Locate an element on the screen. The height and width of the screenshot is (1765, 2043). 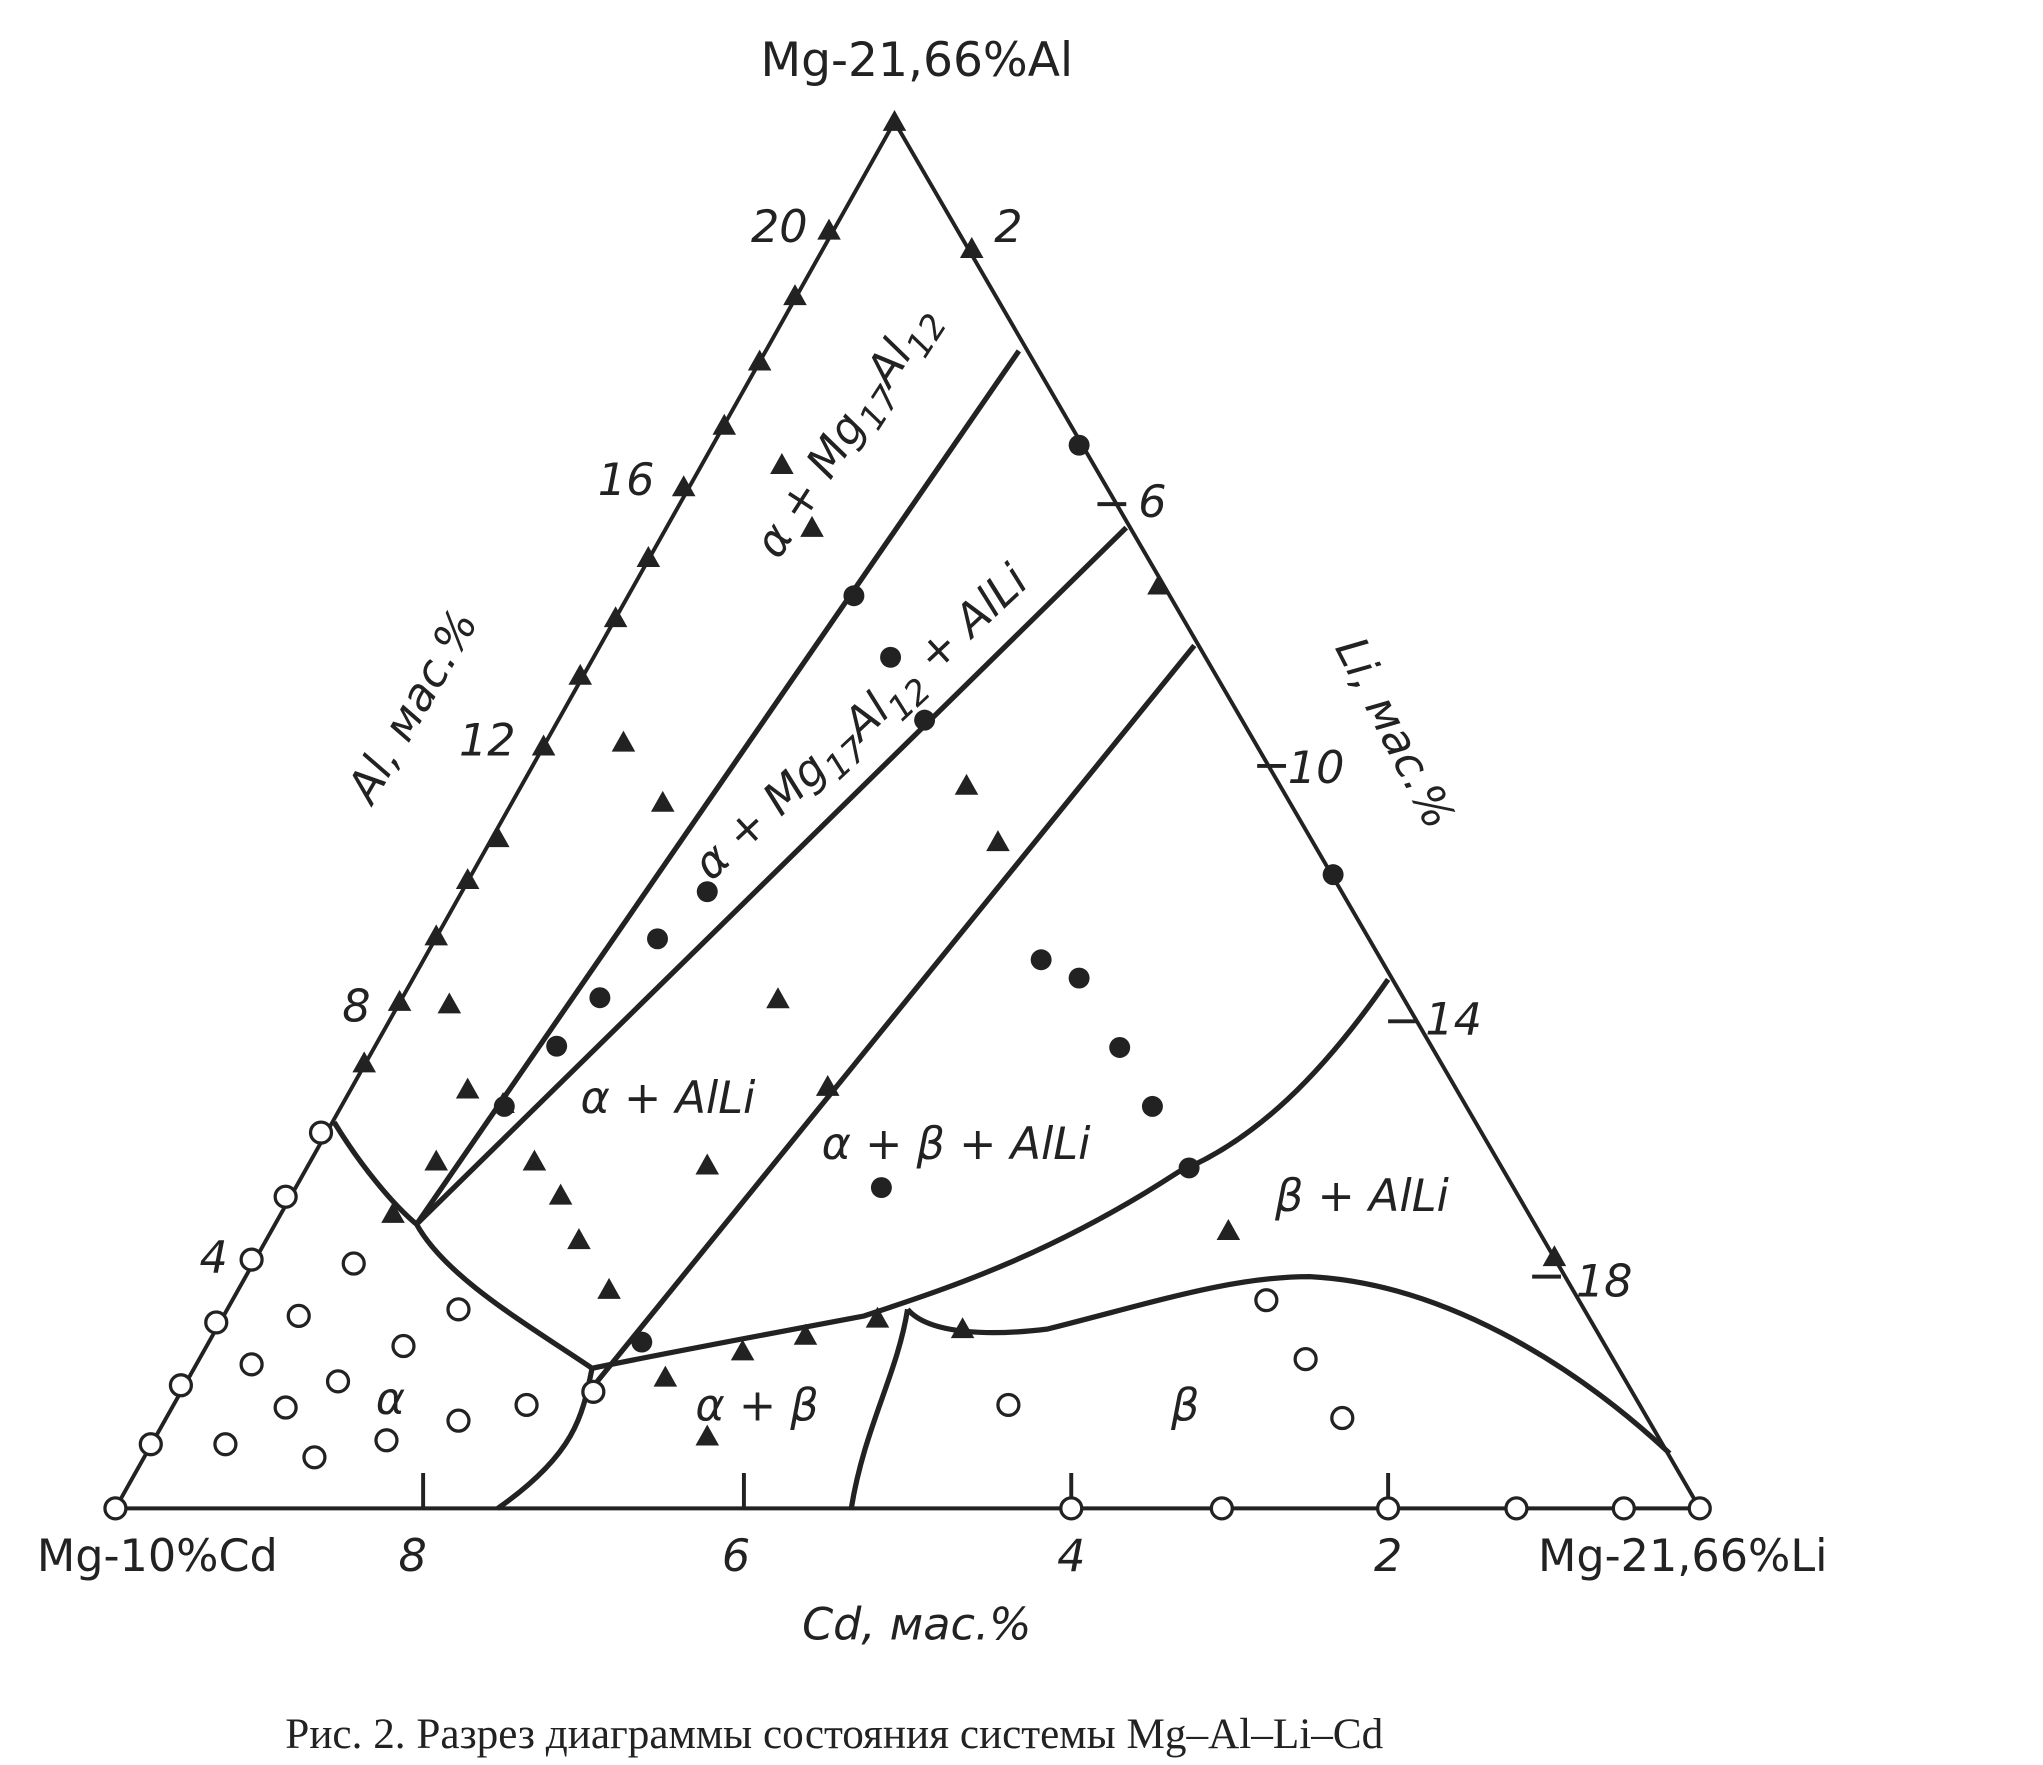
vertex-label: Mg-10%Cd is located at coordinates (157, 1556).